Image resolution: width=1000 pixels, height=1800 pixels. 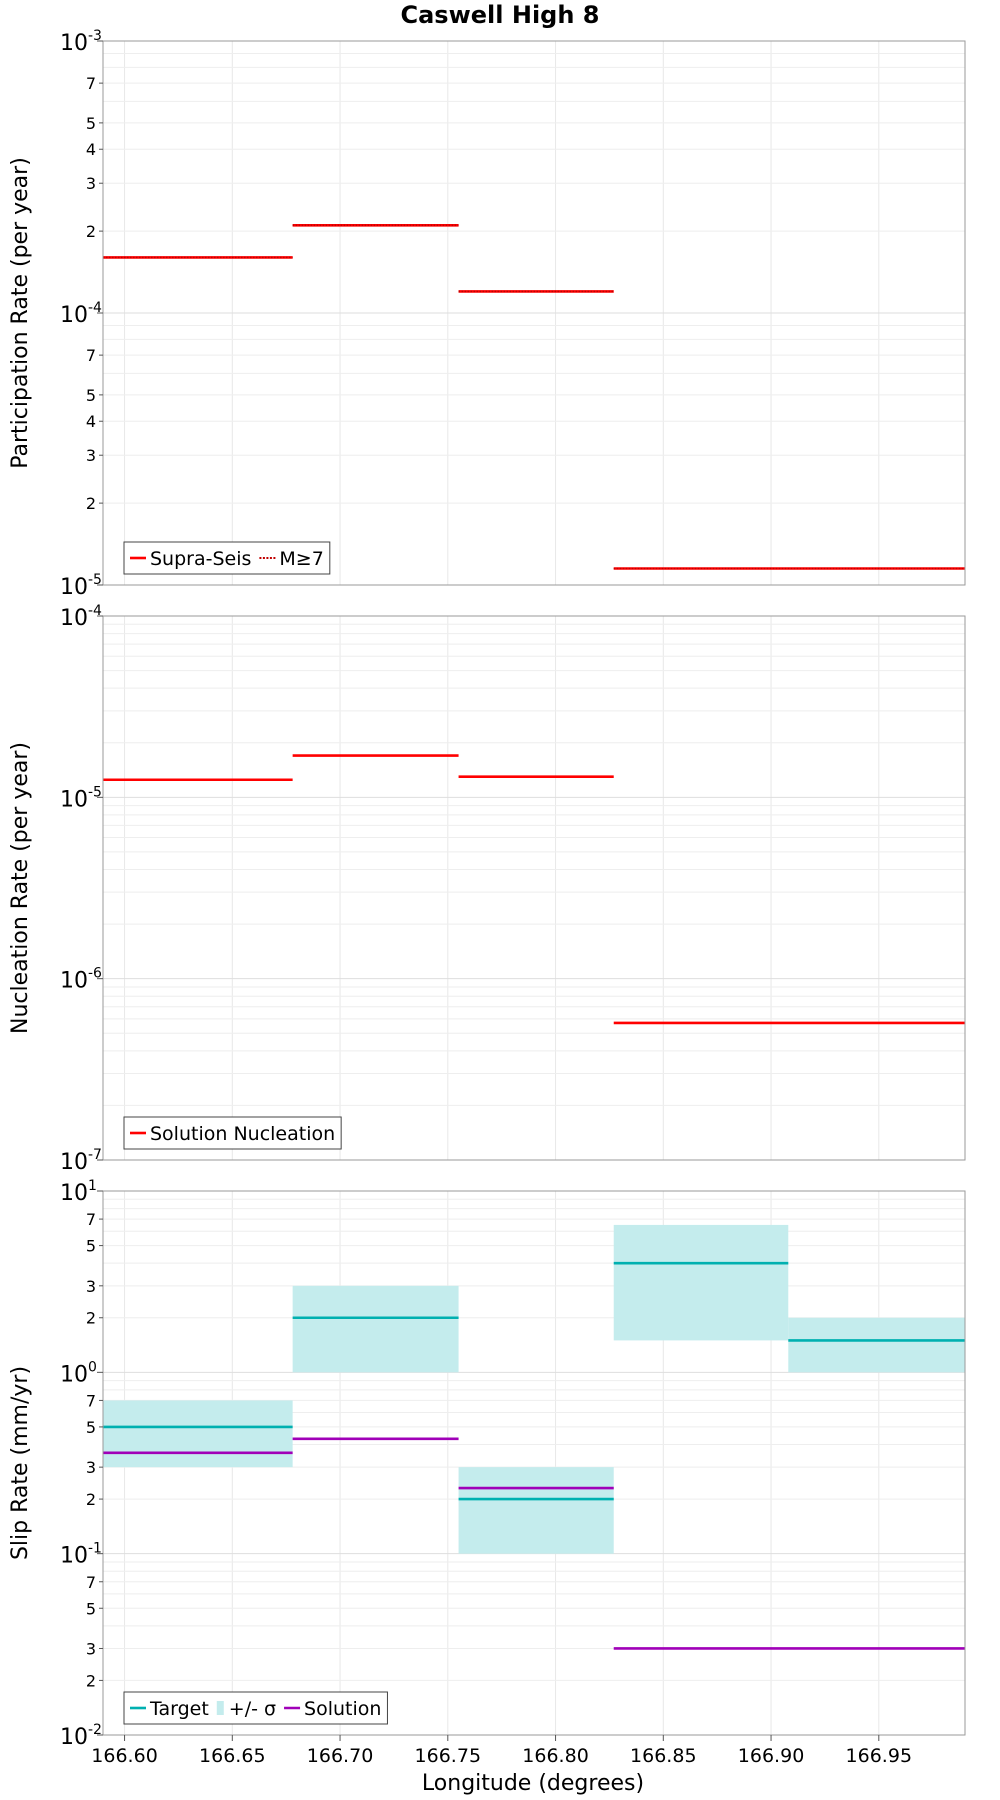 I want to click on legend-label: Solution Nucleation, so click(x=242, y=1134).